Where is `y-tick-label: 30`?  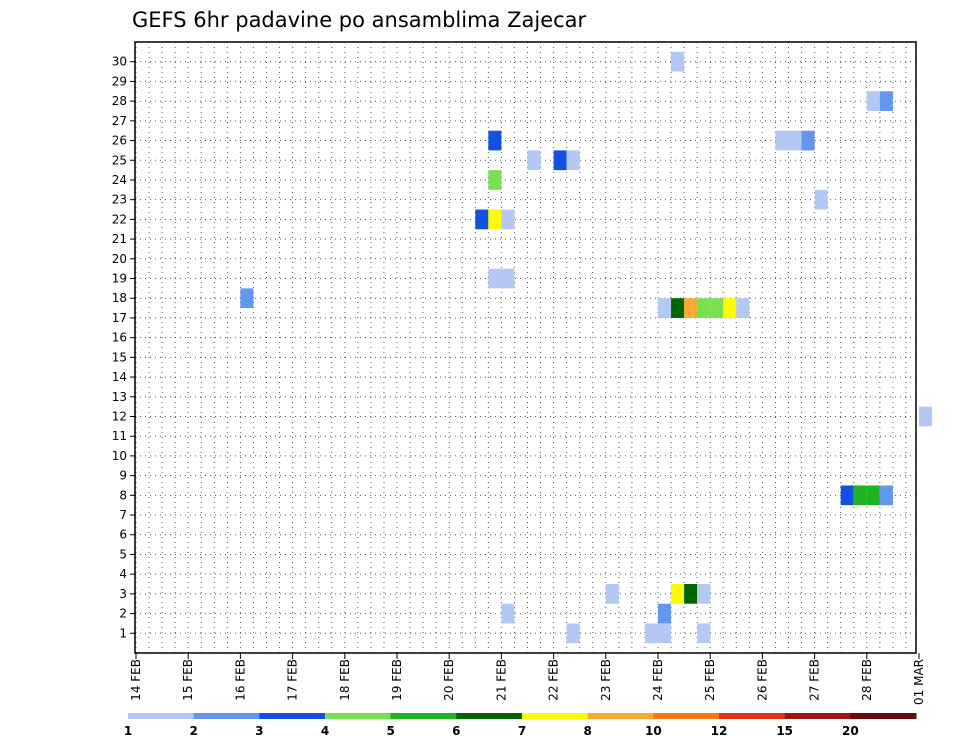
y-tick-label: 30 is located at coordinates (119, 62).